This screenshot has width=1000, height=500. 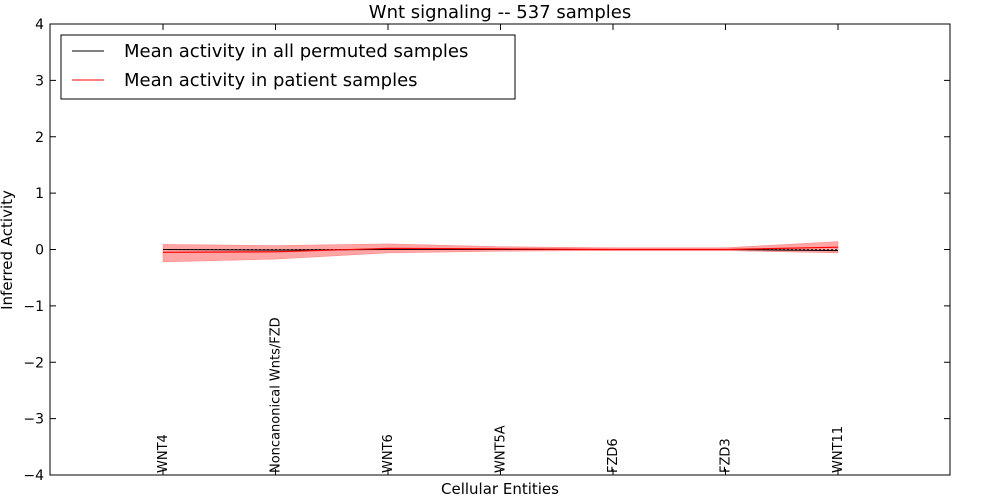 I want to click on y-tick-label: −3, so click(x=33, y=420).